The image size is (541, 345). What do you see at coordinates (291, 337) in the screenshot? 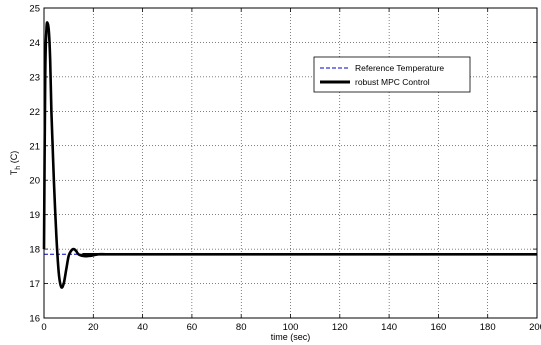
I see `x-axis-label: time (sec)` at bounding box center [291, 337].